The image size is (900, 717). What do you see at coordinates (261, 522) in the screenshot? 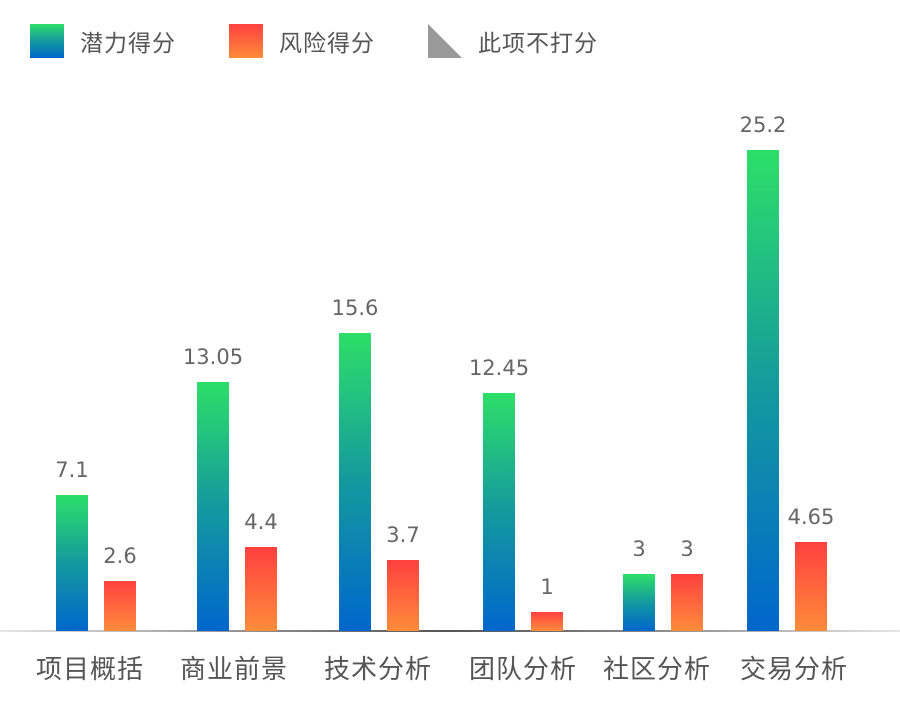
I see `value-label-risk: 4.4` at bounding box center [261, 522].